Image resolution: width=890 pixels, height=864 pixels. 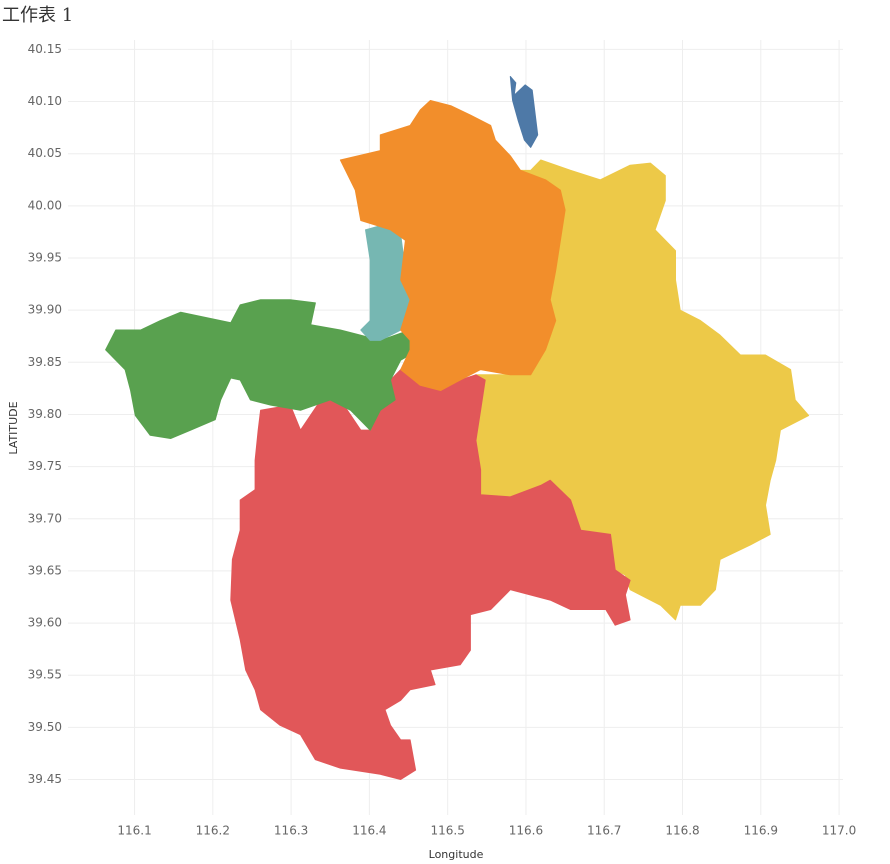 I want to click on y-tick-label: 39.55, so click(x=45, y=675).